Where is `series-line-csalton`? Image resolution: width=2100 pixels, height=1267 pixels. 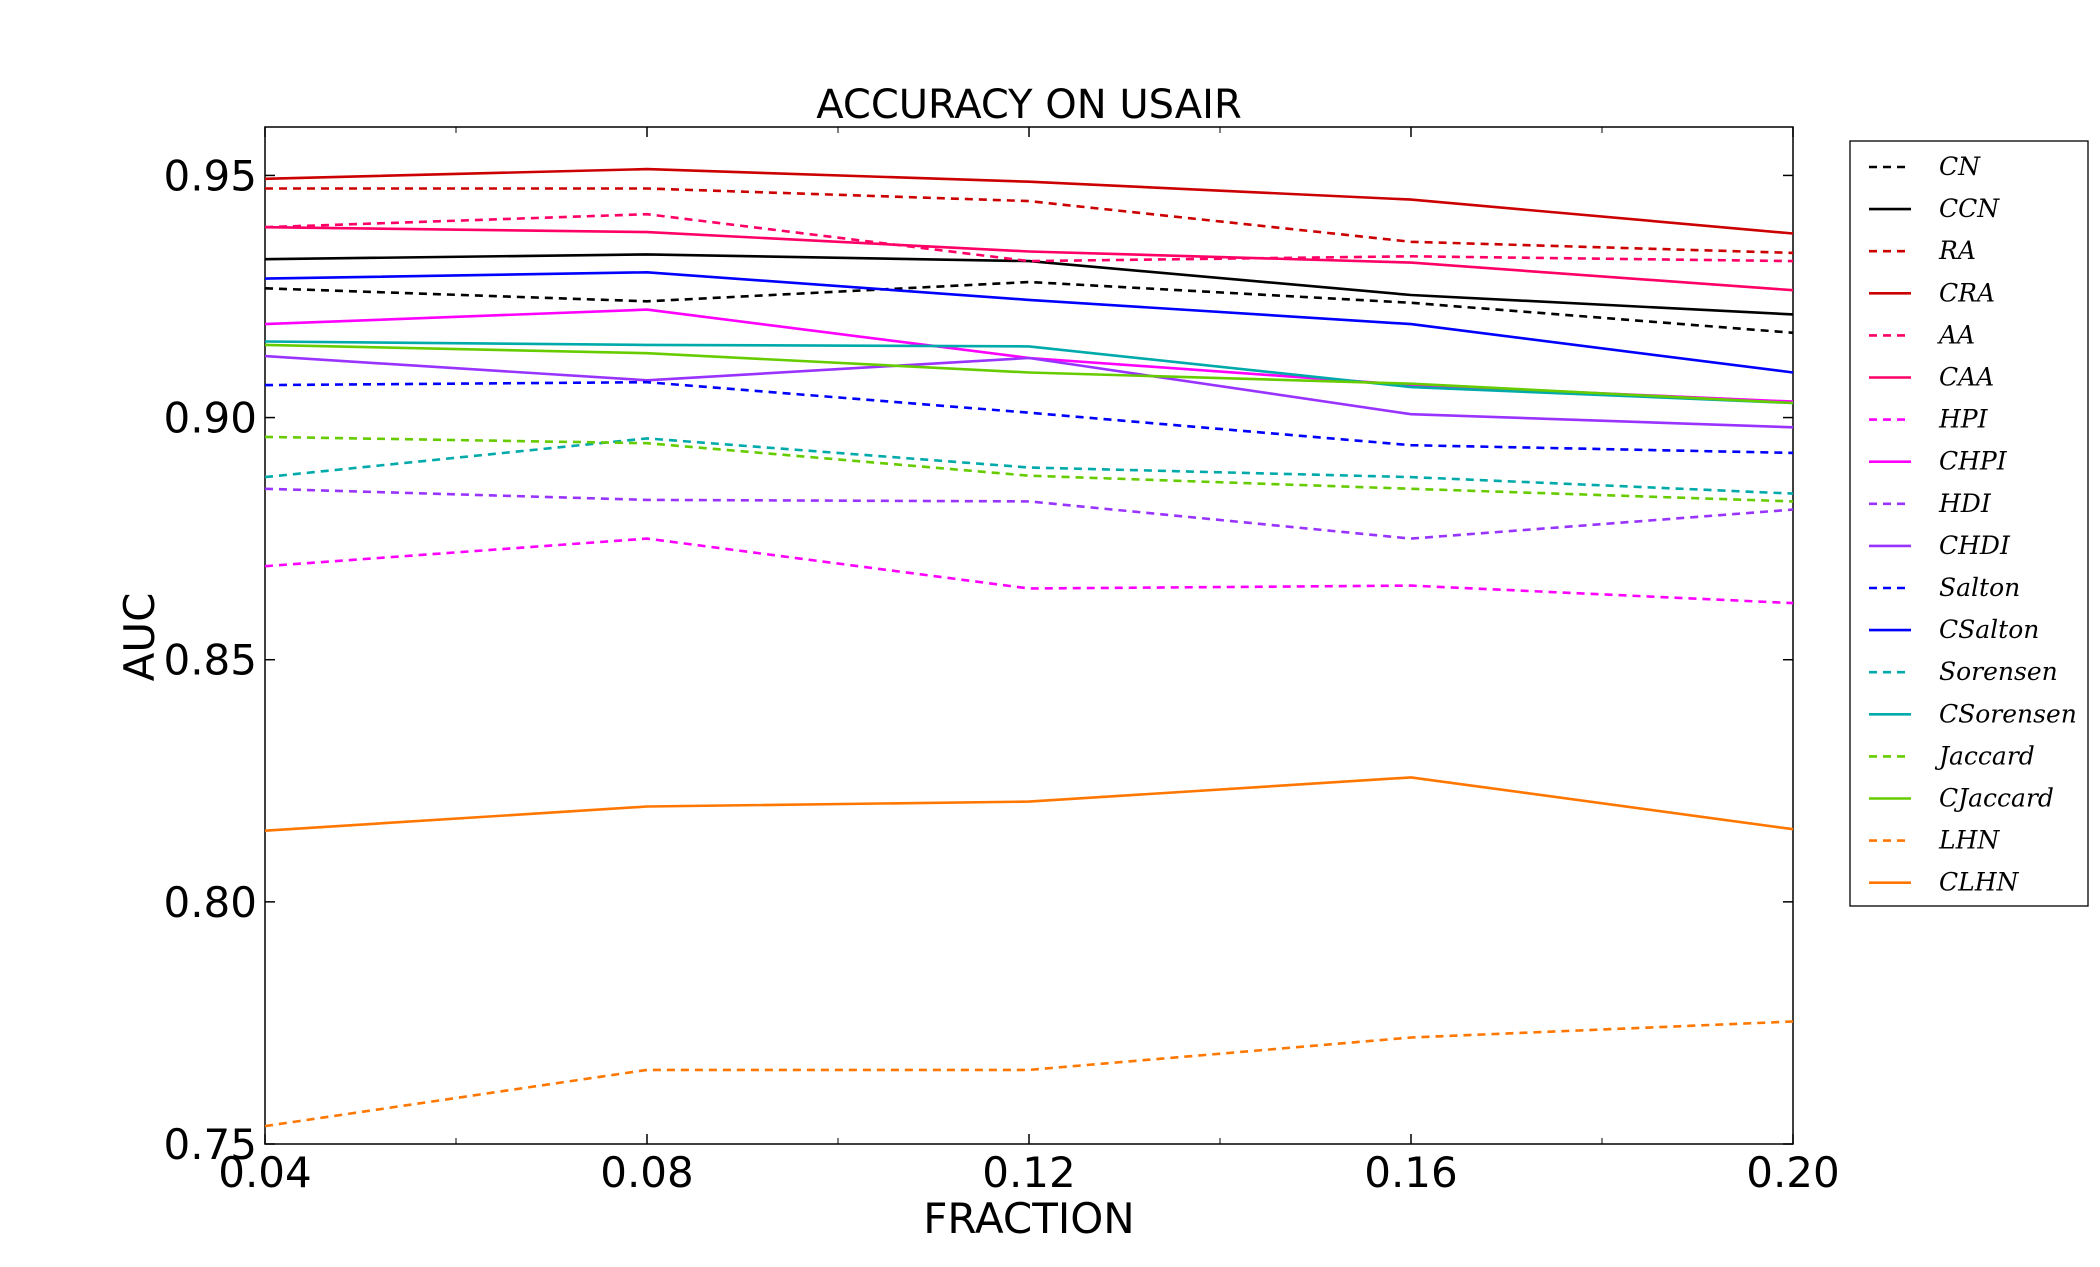 series-line-csalton is located at coordinates (1029, 322).